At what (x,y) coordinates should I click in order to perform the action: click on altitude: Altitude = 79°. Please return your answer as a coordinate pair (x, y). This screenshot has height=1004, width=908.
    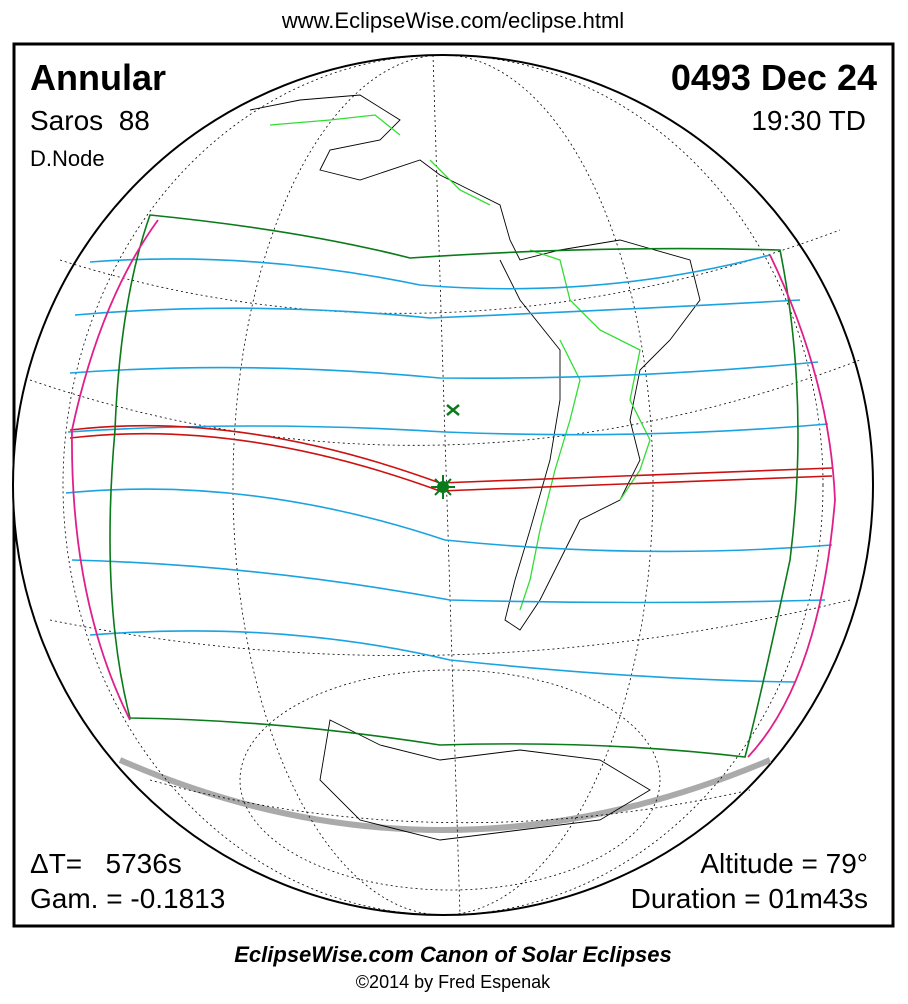
    Looking at the image, I should click on (784, 863).